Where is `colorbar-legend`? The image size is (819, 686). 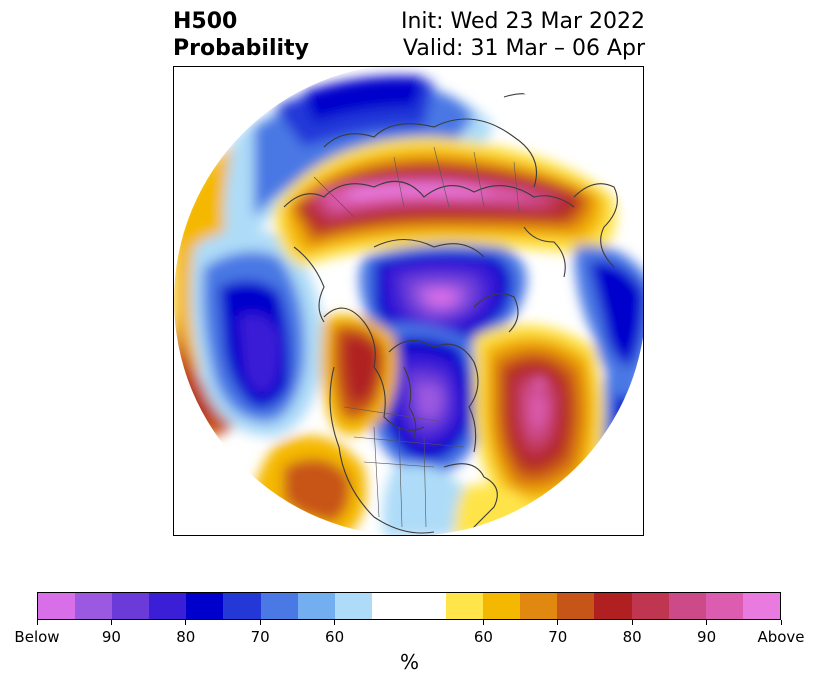
colorbar-legend is located at coordinates (409, 606).